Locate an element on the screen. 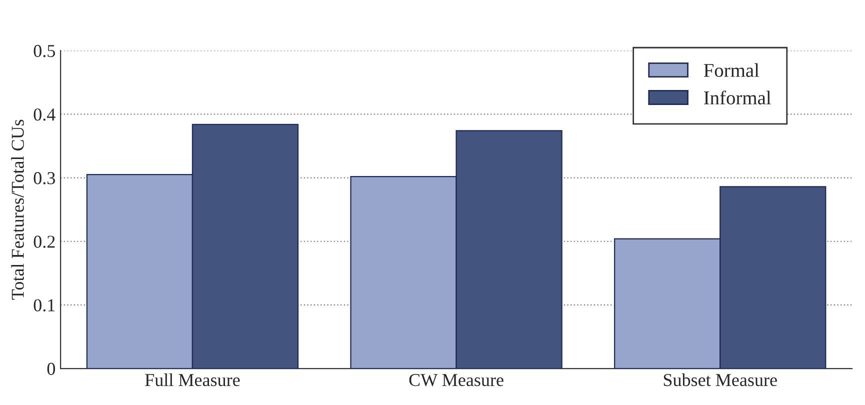  y-tick-label: 0.2 is located at coordinates (44, 242).